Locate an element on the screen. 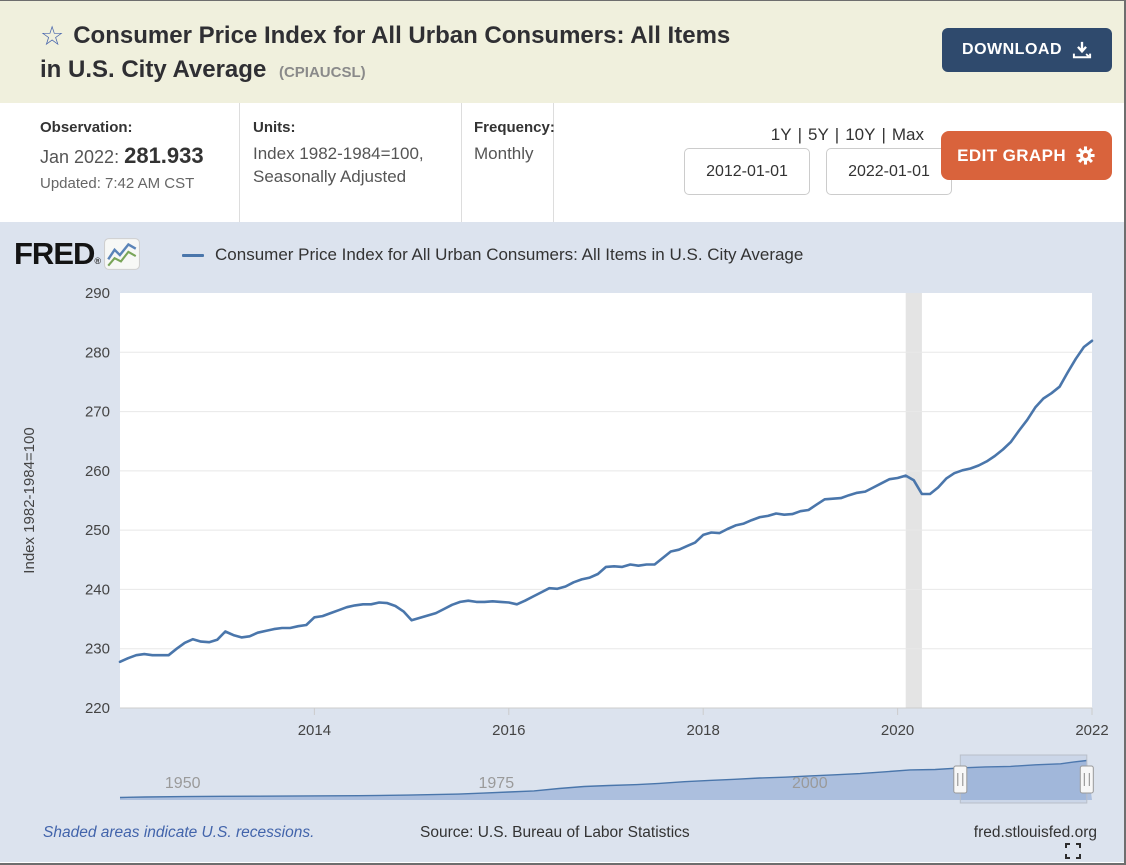 Image resolution: width=1126 pixels, height=865 pixels. favorite-star-icon: ☆ is located at coordinates (52, 35).